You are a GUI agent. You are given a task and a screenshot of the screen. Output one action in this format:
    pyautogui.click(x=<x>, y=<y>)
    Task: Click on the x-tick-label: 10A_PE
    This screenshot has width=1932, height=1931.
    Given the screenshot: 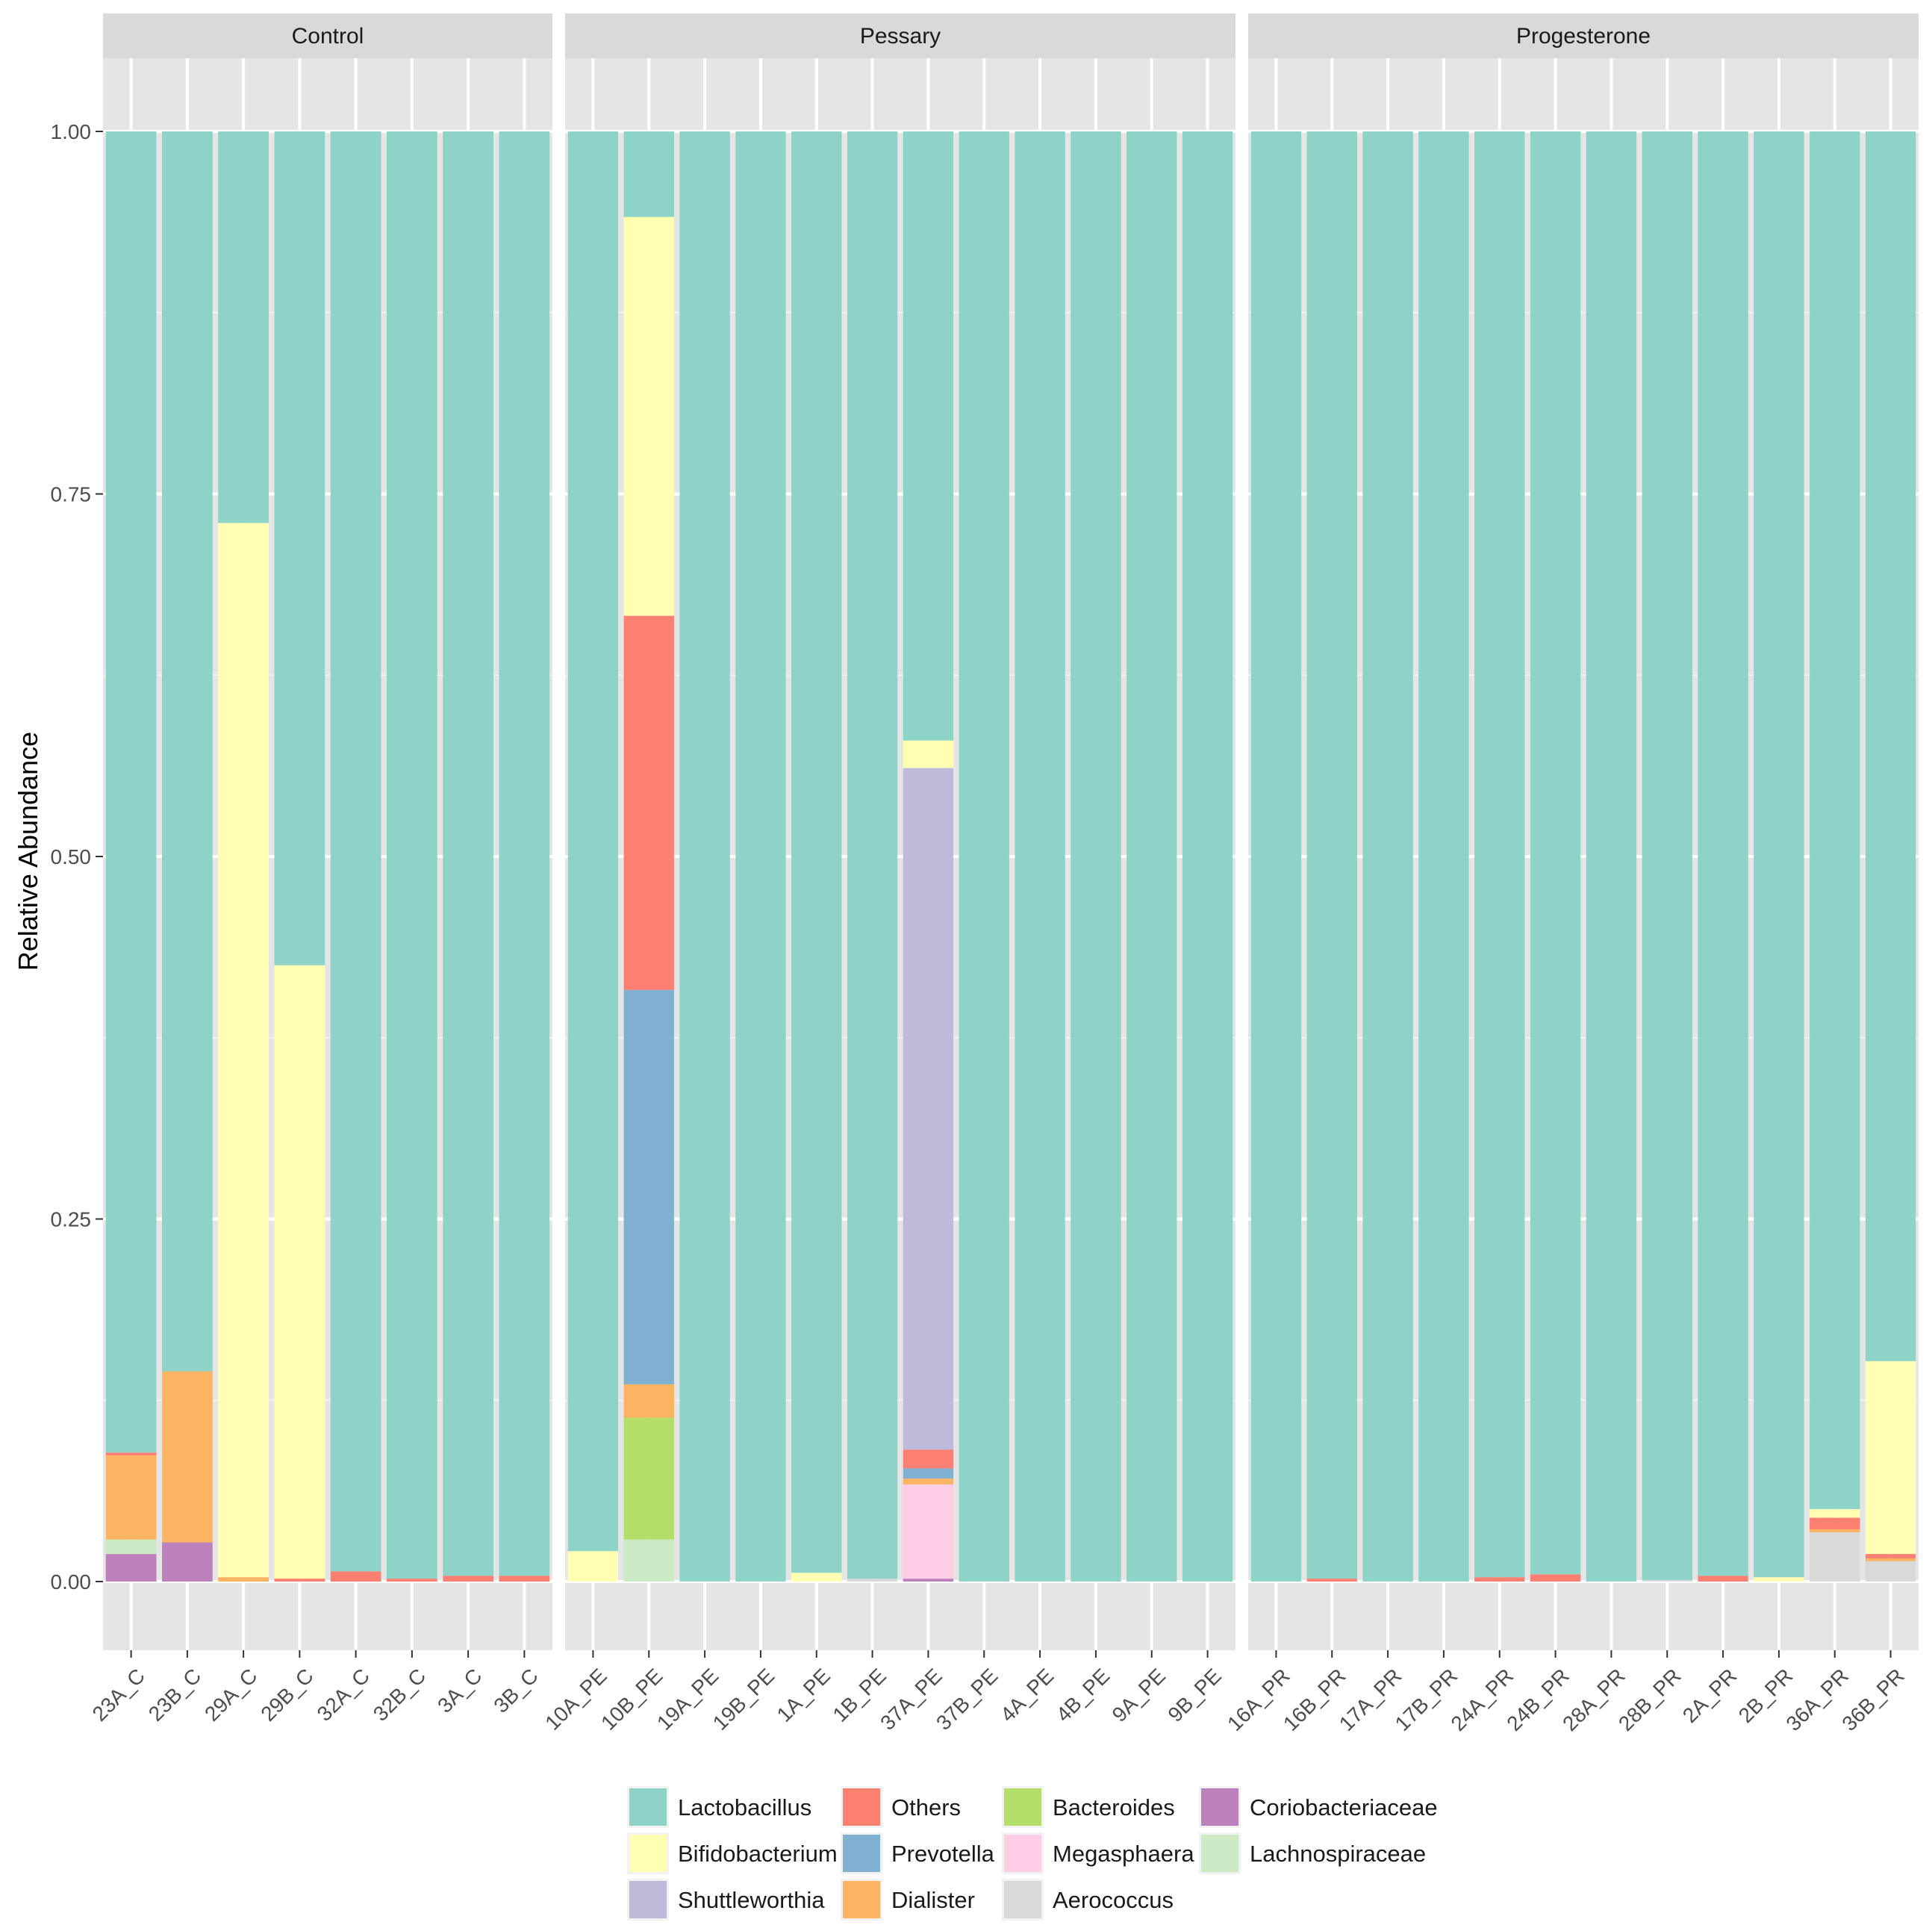 What is the action you would take?
    pyautogui.click(x=575, y=1699)
    